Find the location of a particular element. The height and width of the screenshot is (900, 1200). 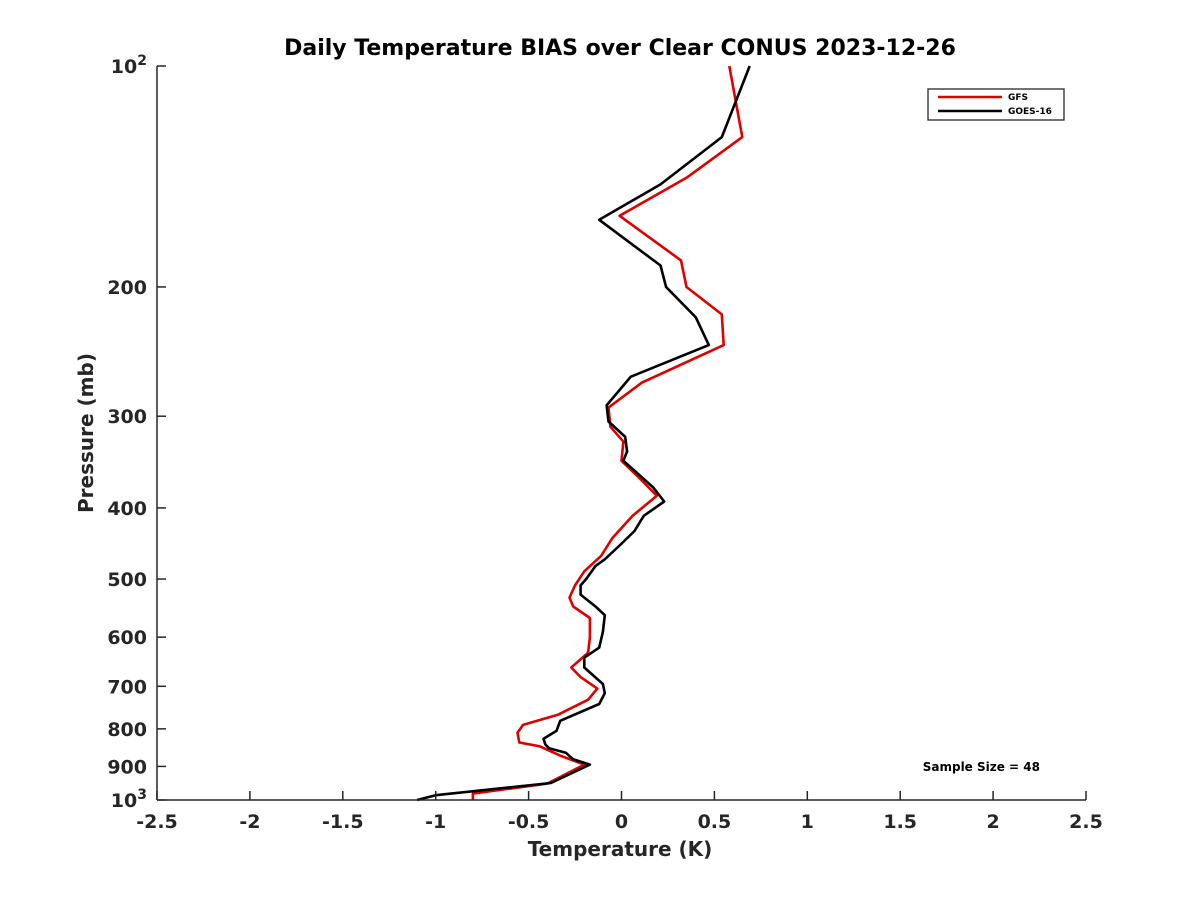

y-tick-label: 800 is located at coordinates (127, 730).